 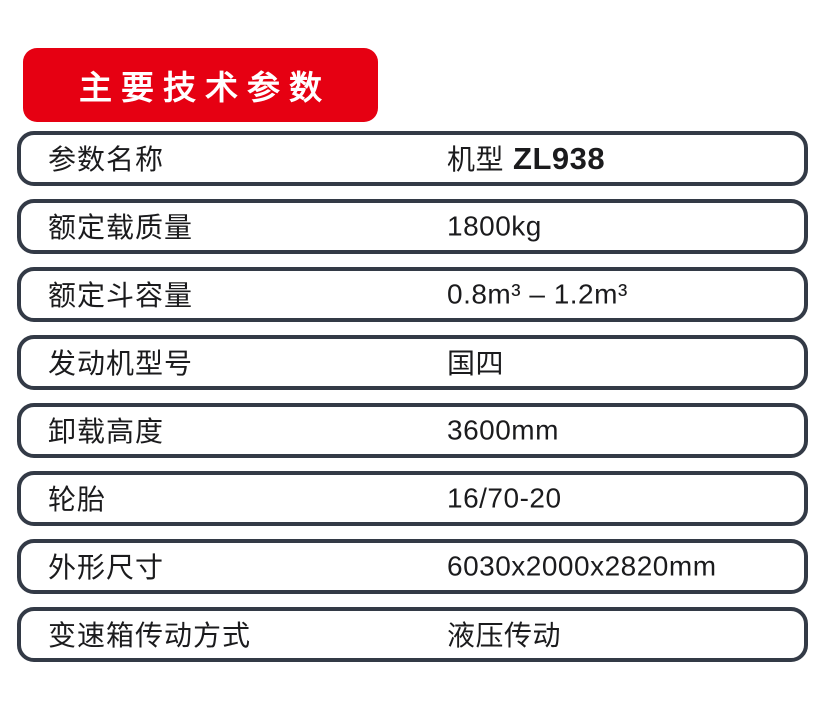 I want to click on param-label: 参数名称, so click(x=106, y=159).